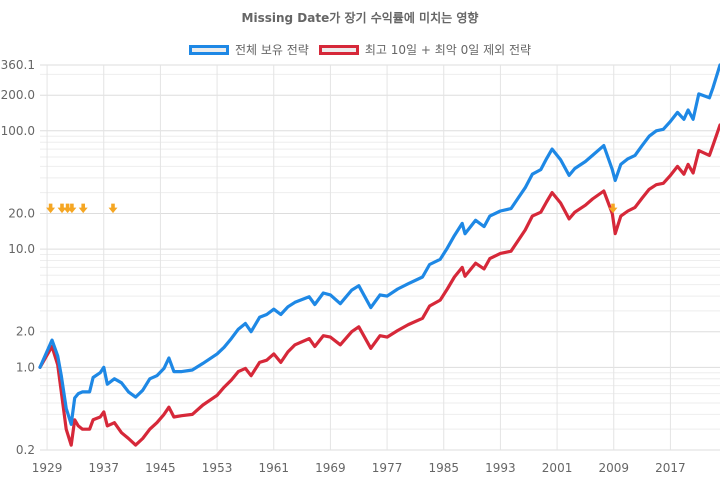 The image size is (720, 480). I want to click on y-tick-label: 100.0, so click(18, 131).